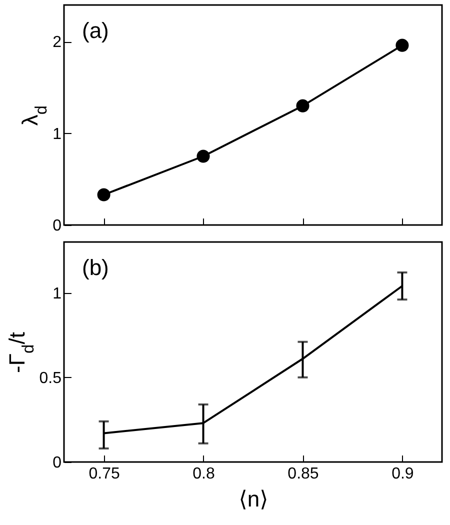  Describe the element at coordinates (303, 474) in the screenshot. I see `x-tick-label: 0.85` at that location.